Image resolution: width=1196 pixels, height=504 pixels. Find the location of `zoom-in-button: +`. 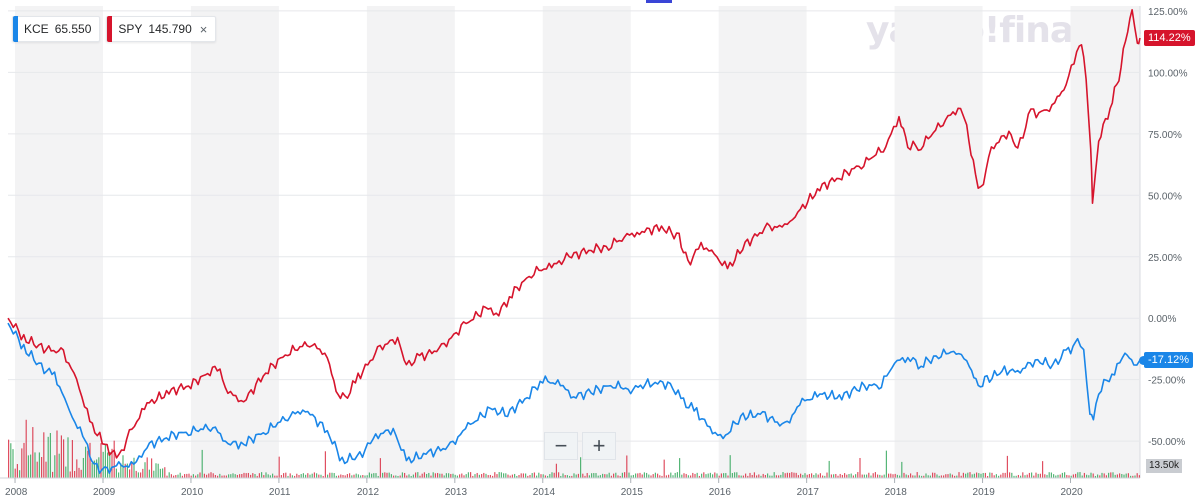

zoom-in-button: + is located at coordinates (599, 446).